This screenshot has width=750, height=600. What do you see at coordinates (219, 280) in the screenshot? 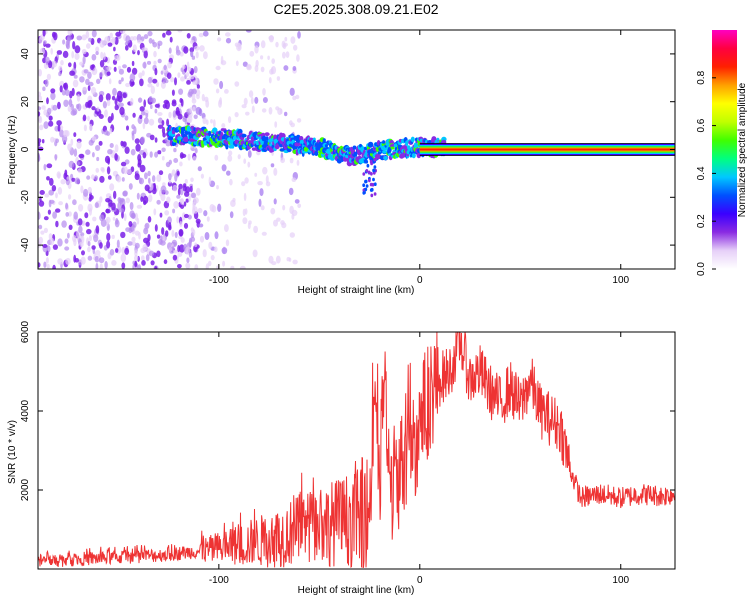
I see `spectrogram-xtick-label: -100` at bounding box center [219, 280].